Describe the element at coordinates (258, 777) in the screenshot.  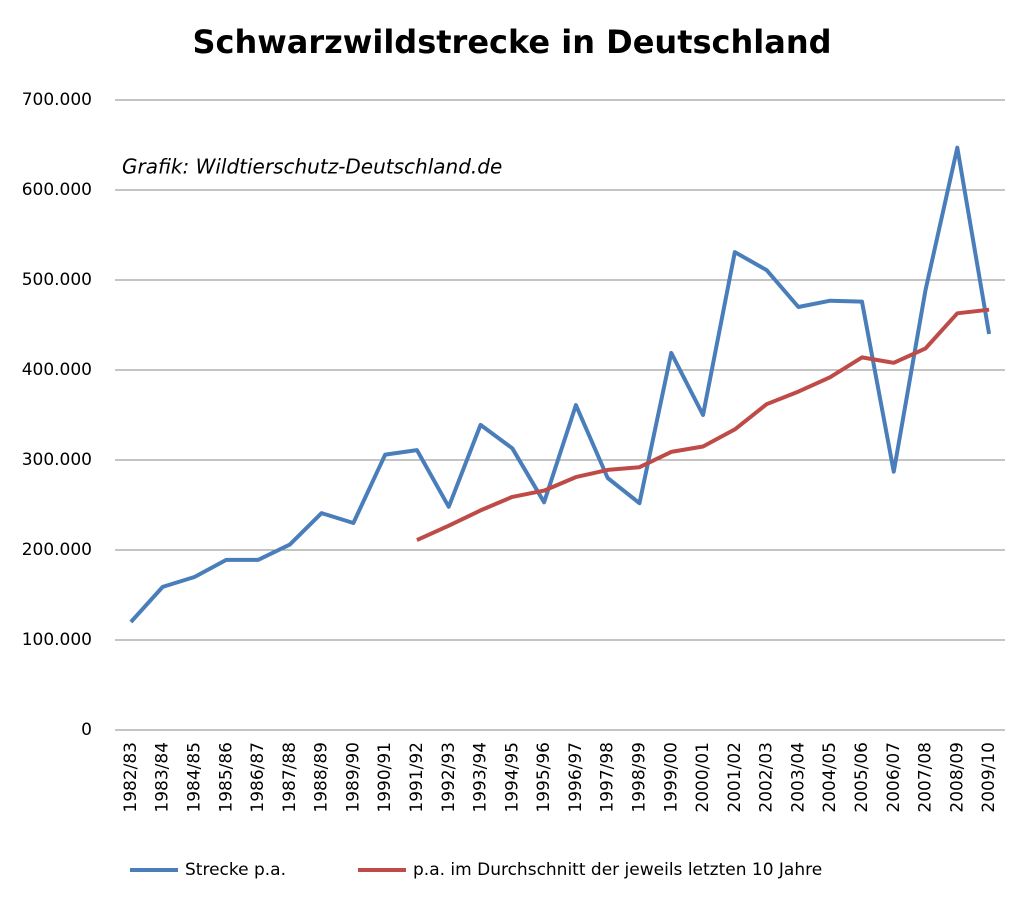
I see `x-tick-label: 1986/87` at that location.